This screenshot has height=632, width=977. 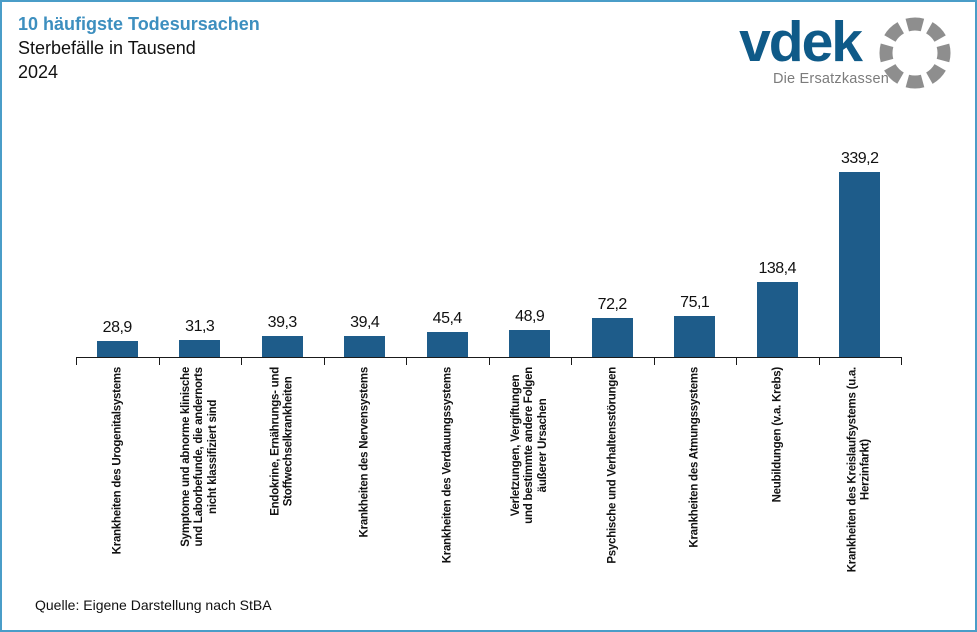 I want to click on x-axis-label-cell: Krankheiten des Verdauungssystems, so click(x=447, y=483).